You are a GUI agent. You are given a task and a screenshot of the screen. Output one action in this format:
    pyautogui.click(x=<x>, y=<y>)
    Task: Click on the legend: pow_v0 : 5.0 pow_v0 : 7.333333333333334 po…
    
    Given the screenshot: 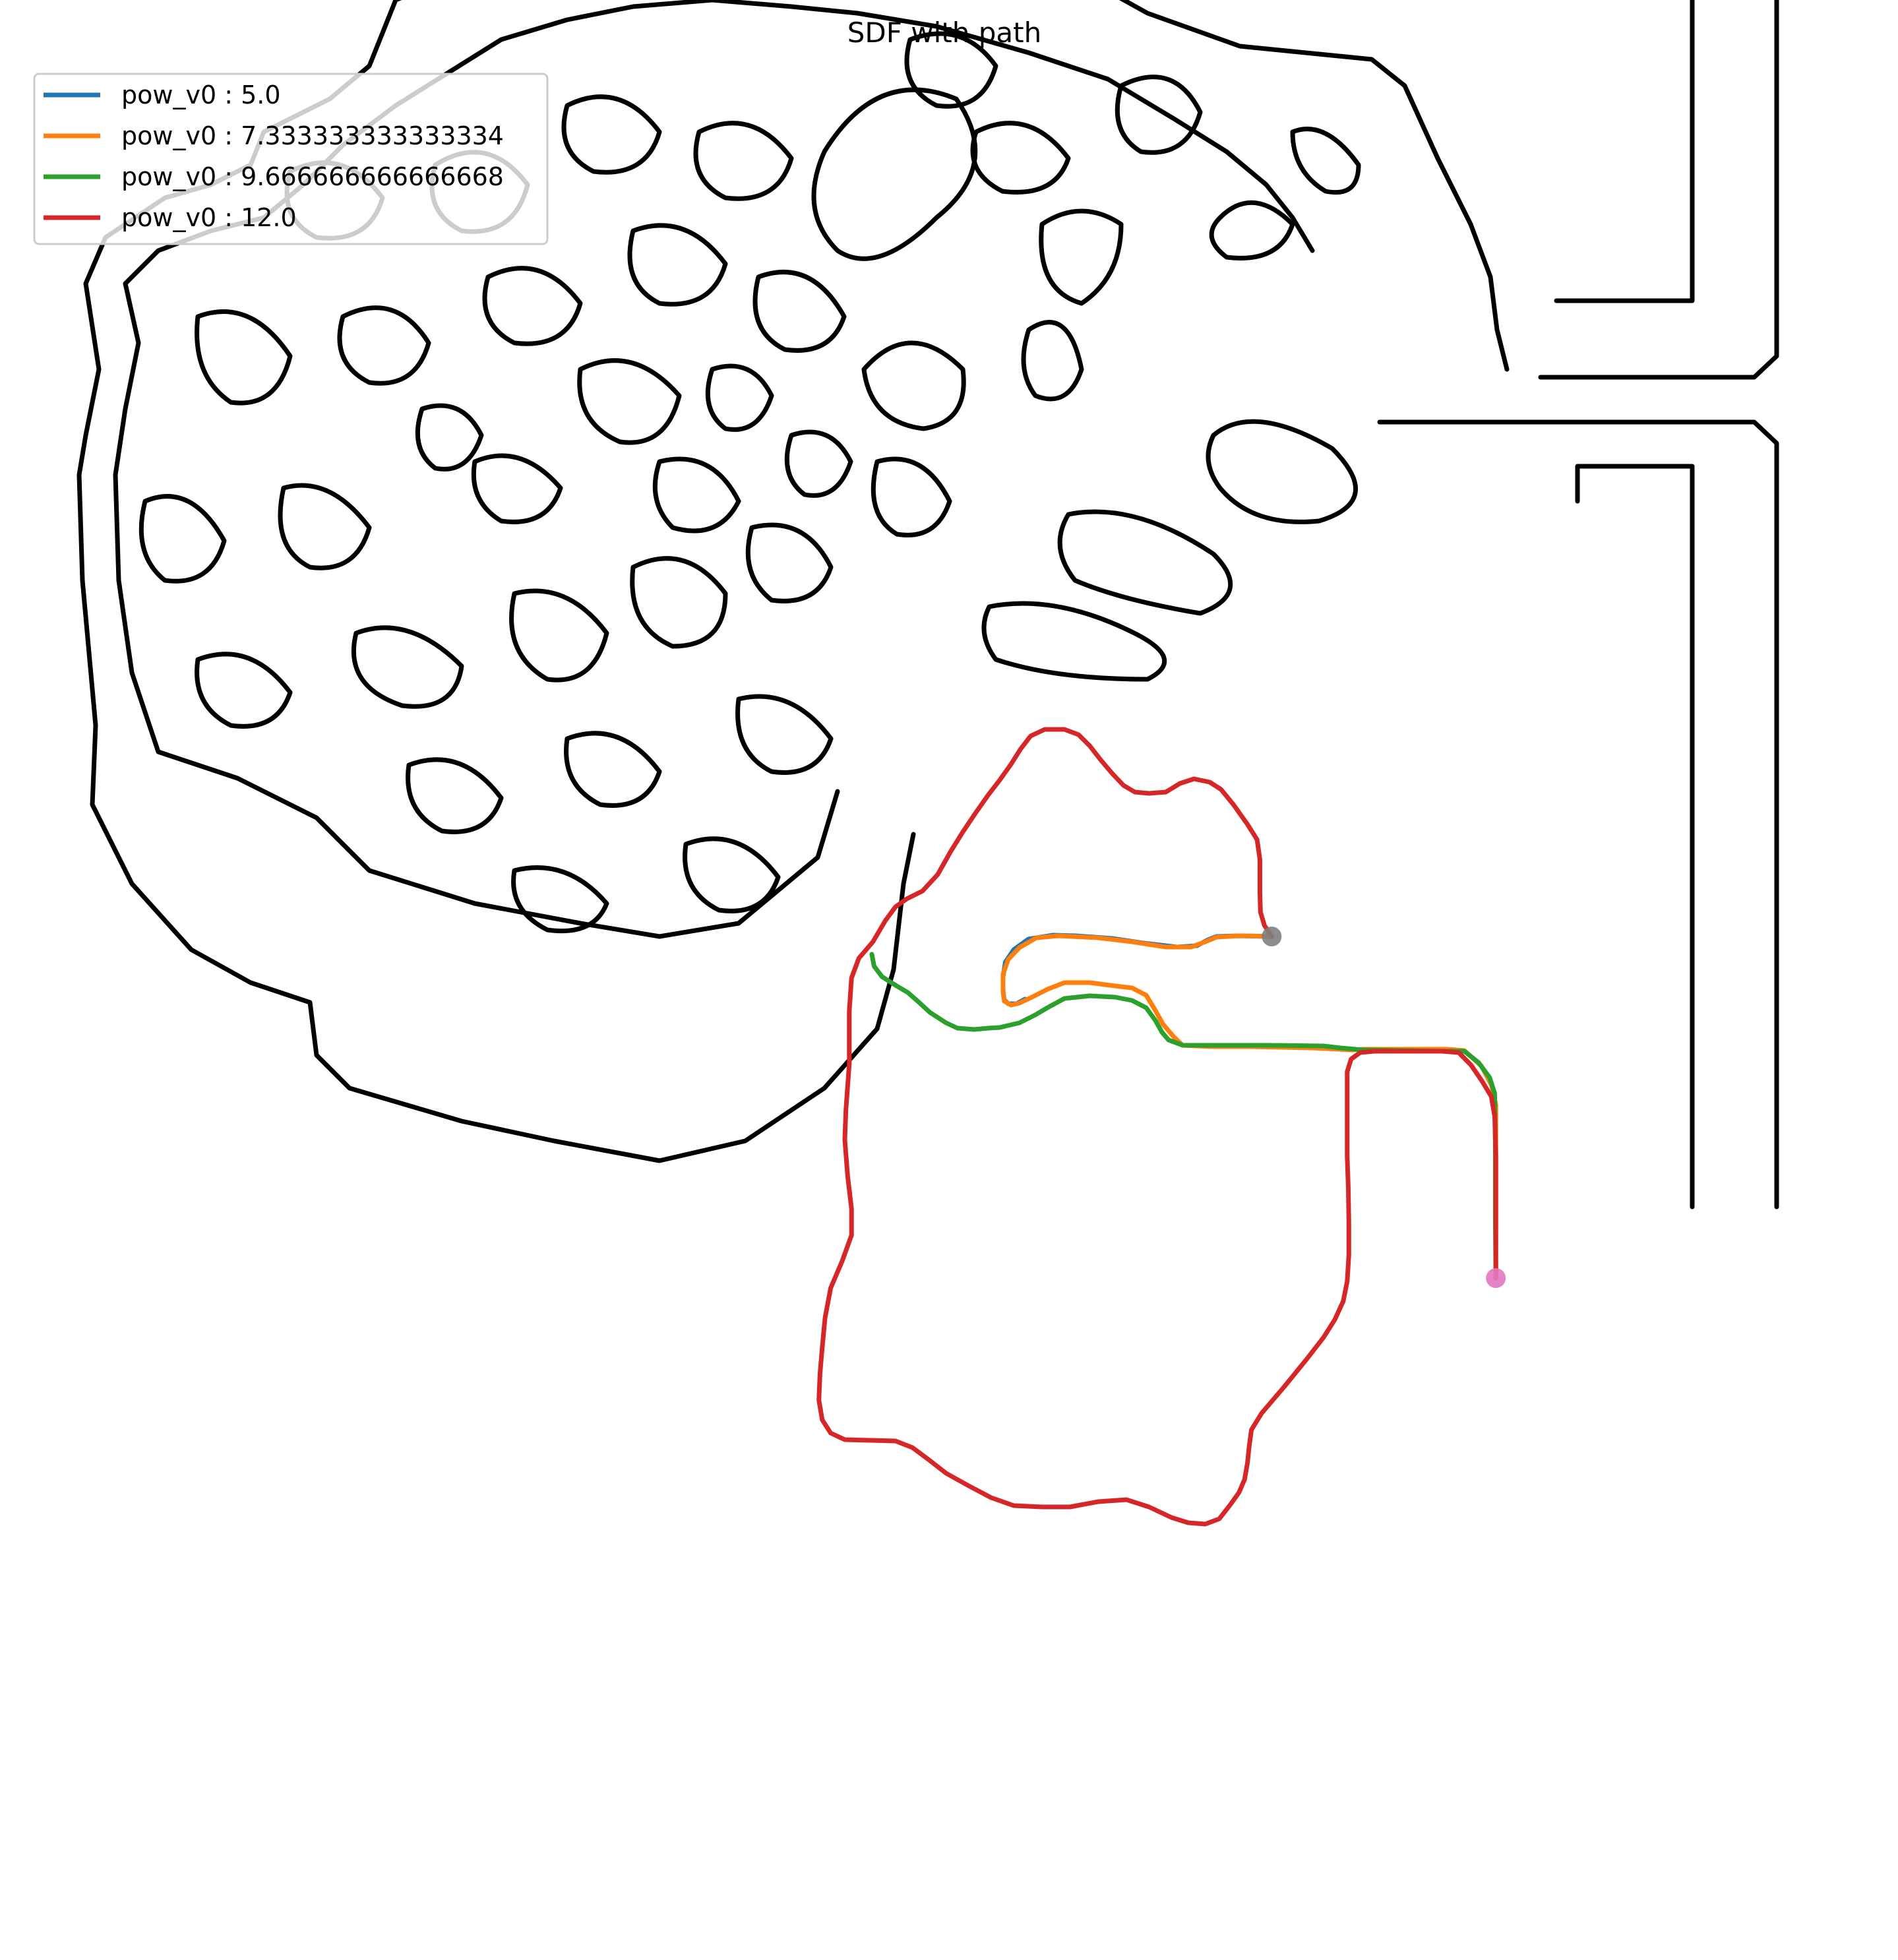 What is the action you would take?
    pyautogui.click(x=291, y=159)
    